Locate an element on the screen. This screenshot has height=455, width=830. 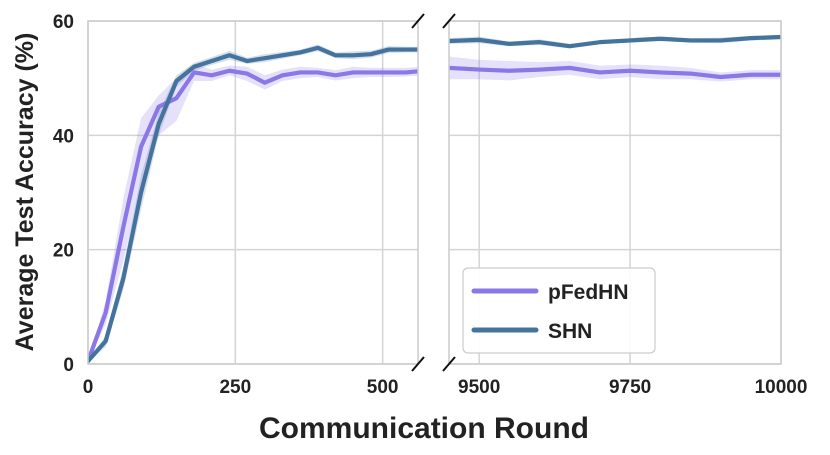
x-tick-label: 0 is located at coordinates (88, 387).